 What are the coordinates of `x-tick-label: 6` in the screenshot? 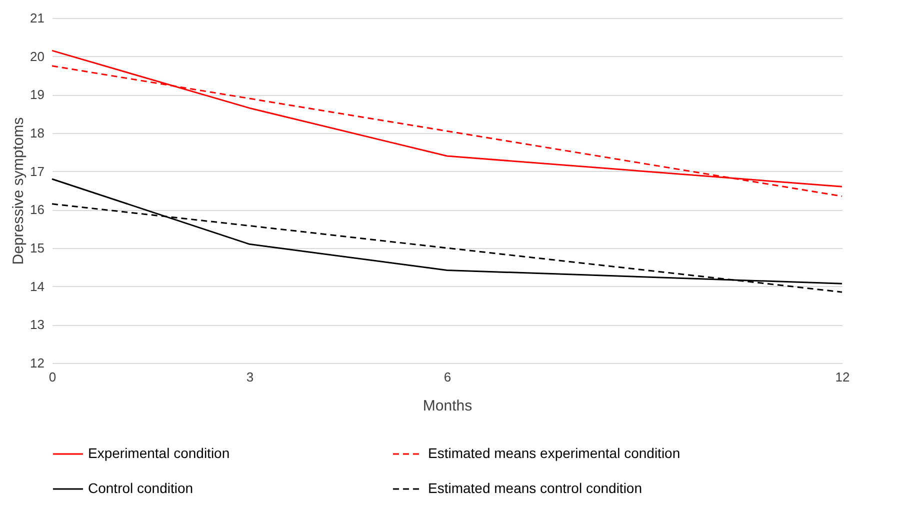 It's located at (448, 377).